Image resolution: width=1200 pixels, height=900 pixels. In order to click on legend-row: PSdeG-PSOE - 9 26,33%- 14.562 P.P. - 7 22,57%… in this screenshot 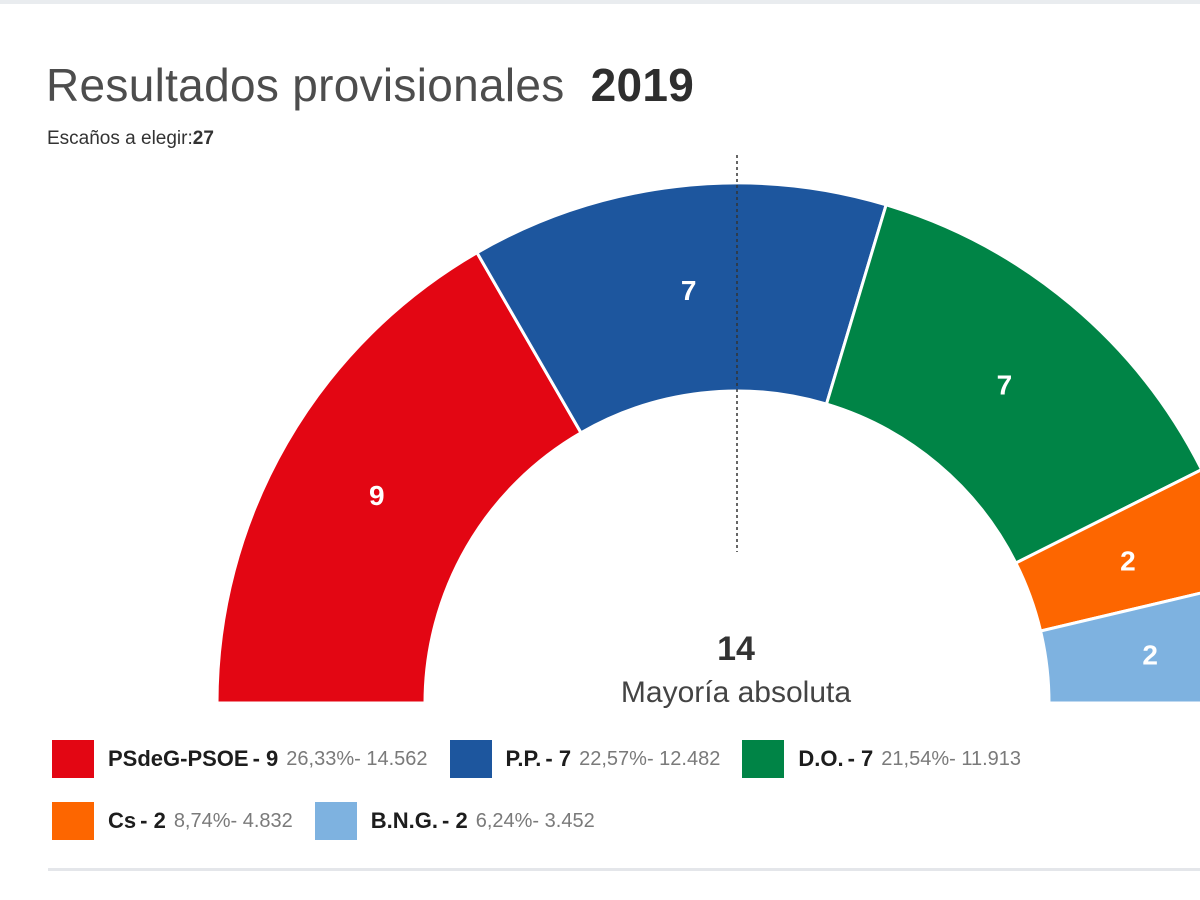, I will do `click(622, 759)`.